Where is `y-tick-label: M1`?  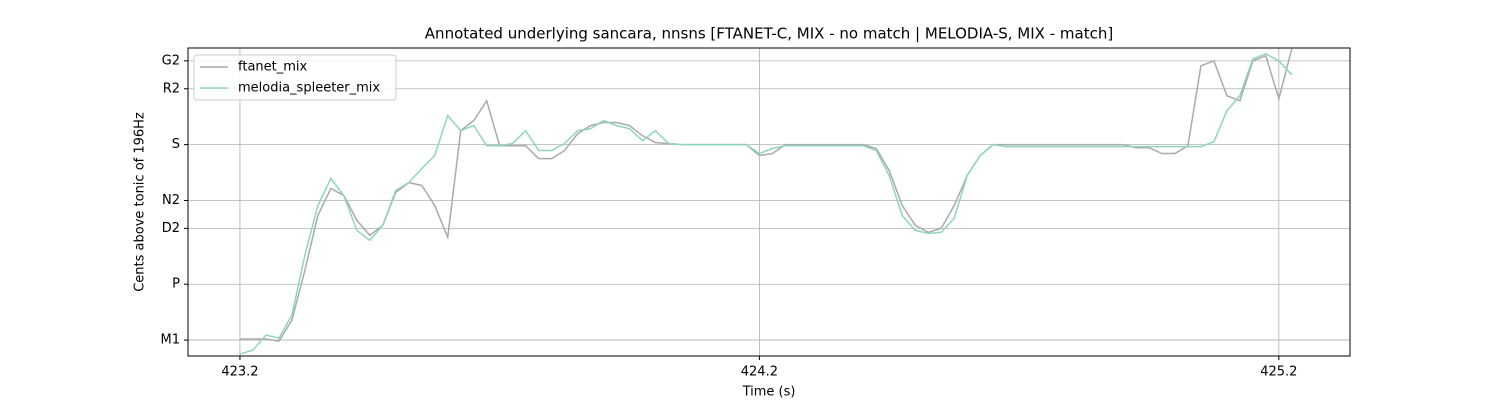
y-tick-label: M1 is located at coordinates (171, 340).